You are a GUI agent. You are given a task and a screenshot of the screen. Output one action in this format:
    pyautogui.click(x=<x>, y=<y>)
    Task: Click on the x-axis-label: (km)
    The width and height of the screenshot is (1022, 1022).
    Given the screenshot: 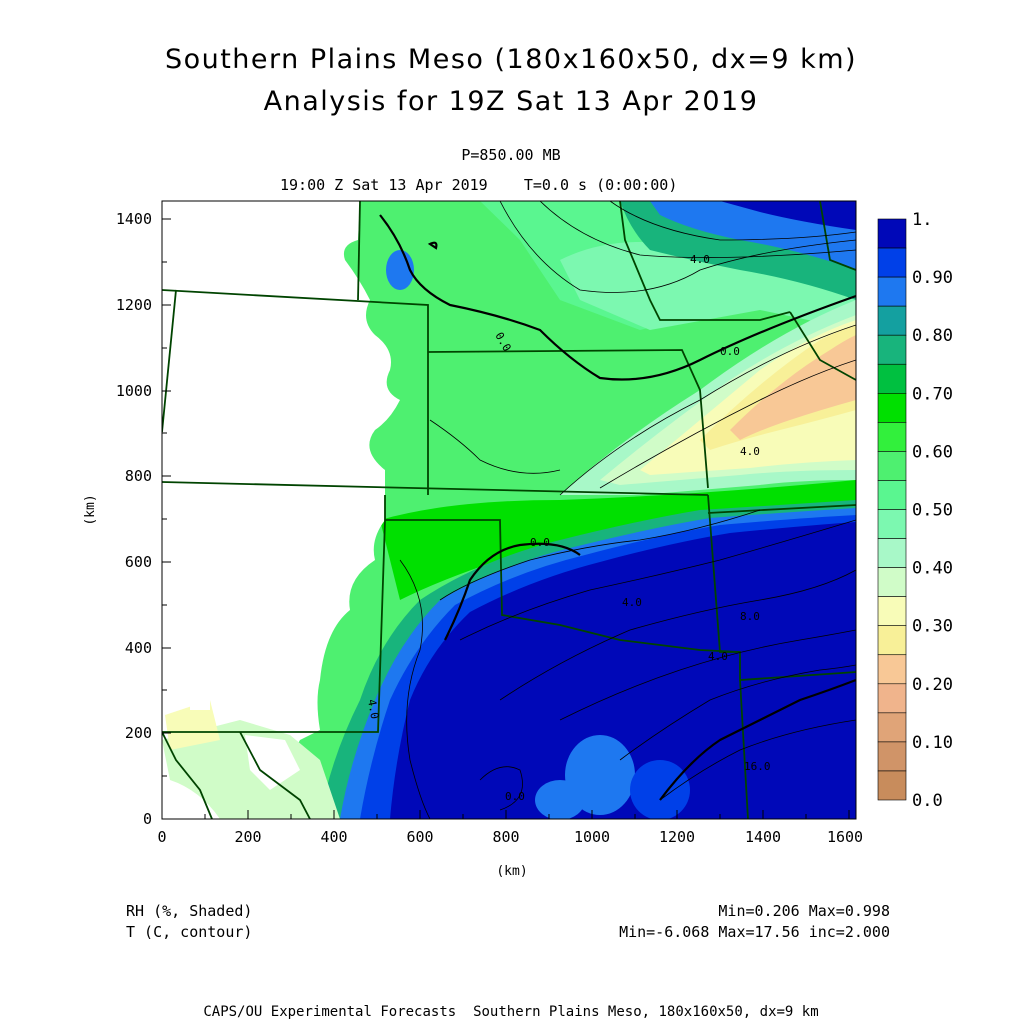 What is the action you would take?
    pyautogui.click(x=511, y=871)
    